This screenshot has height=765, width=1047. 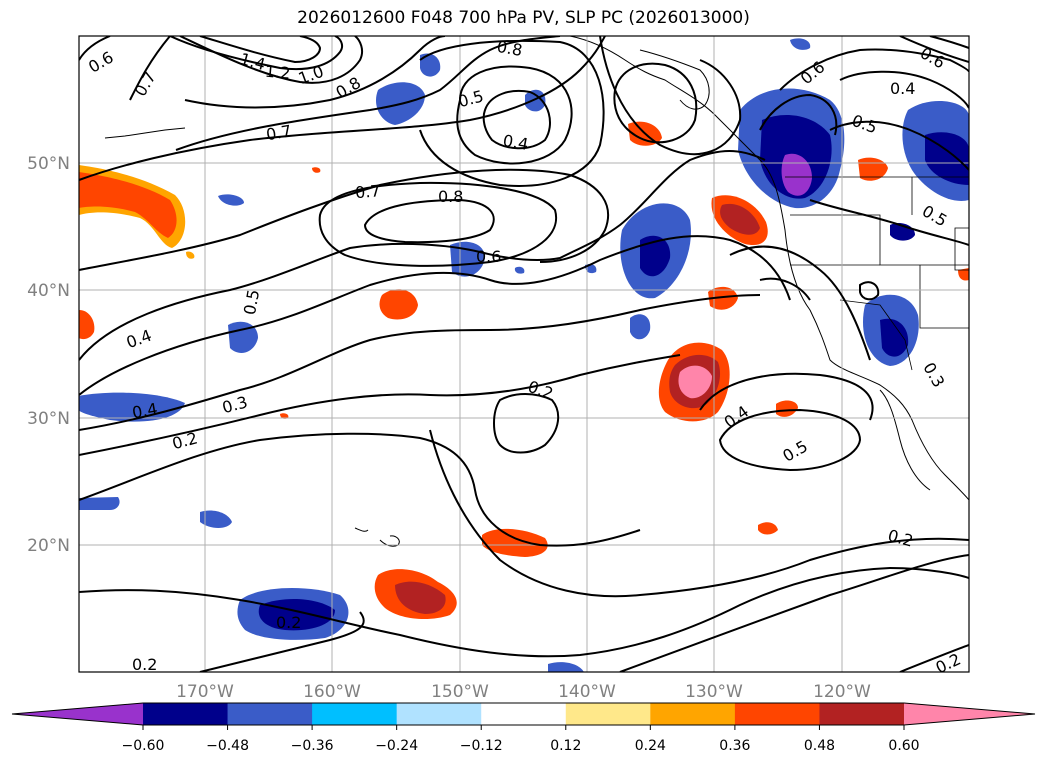 I want to click on colorbar-tick-label: −0.12, so click(x=481, y=746).